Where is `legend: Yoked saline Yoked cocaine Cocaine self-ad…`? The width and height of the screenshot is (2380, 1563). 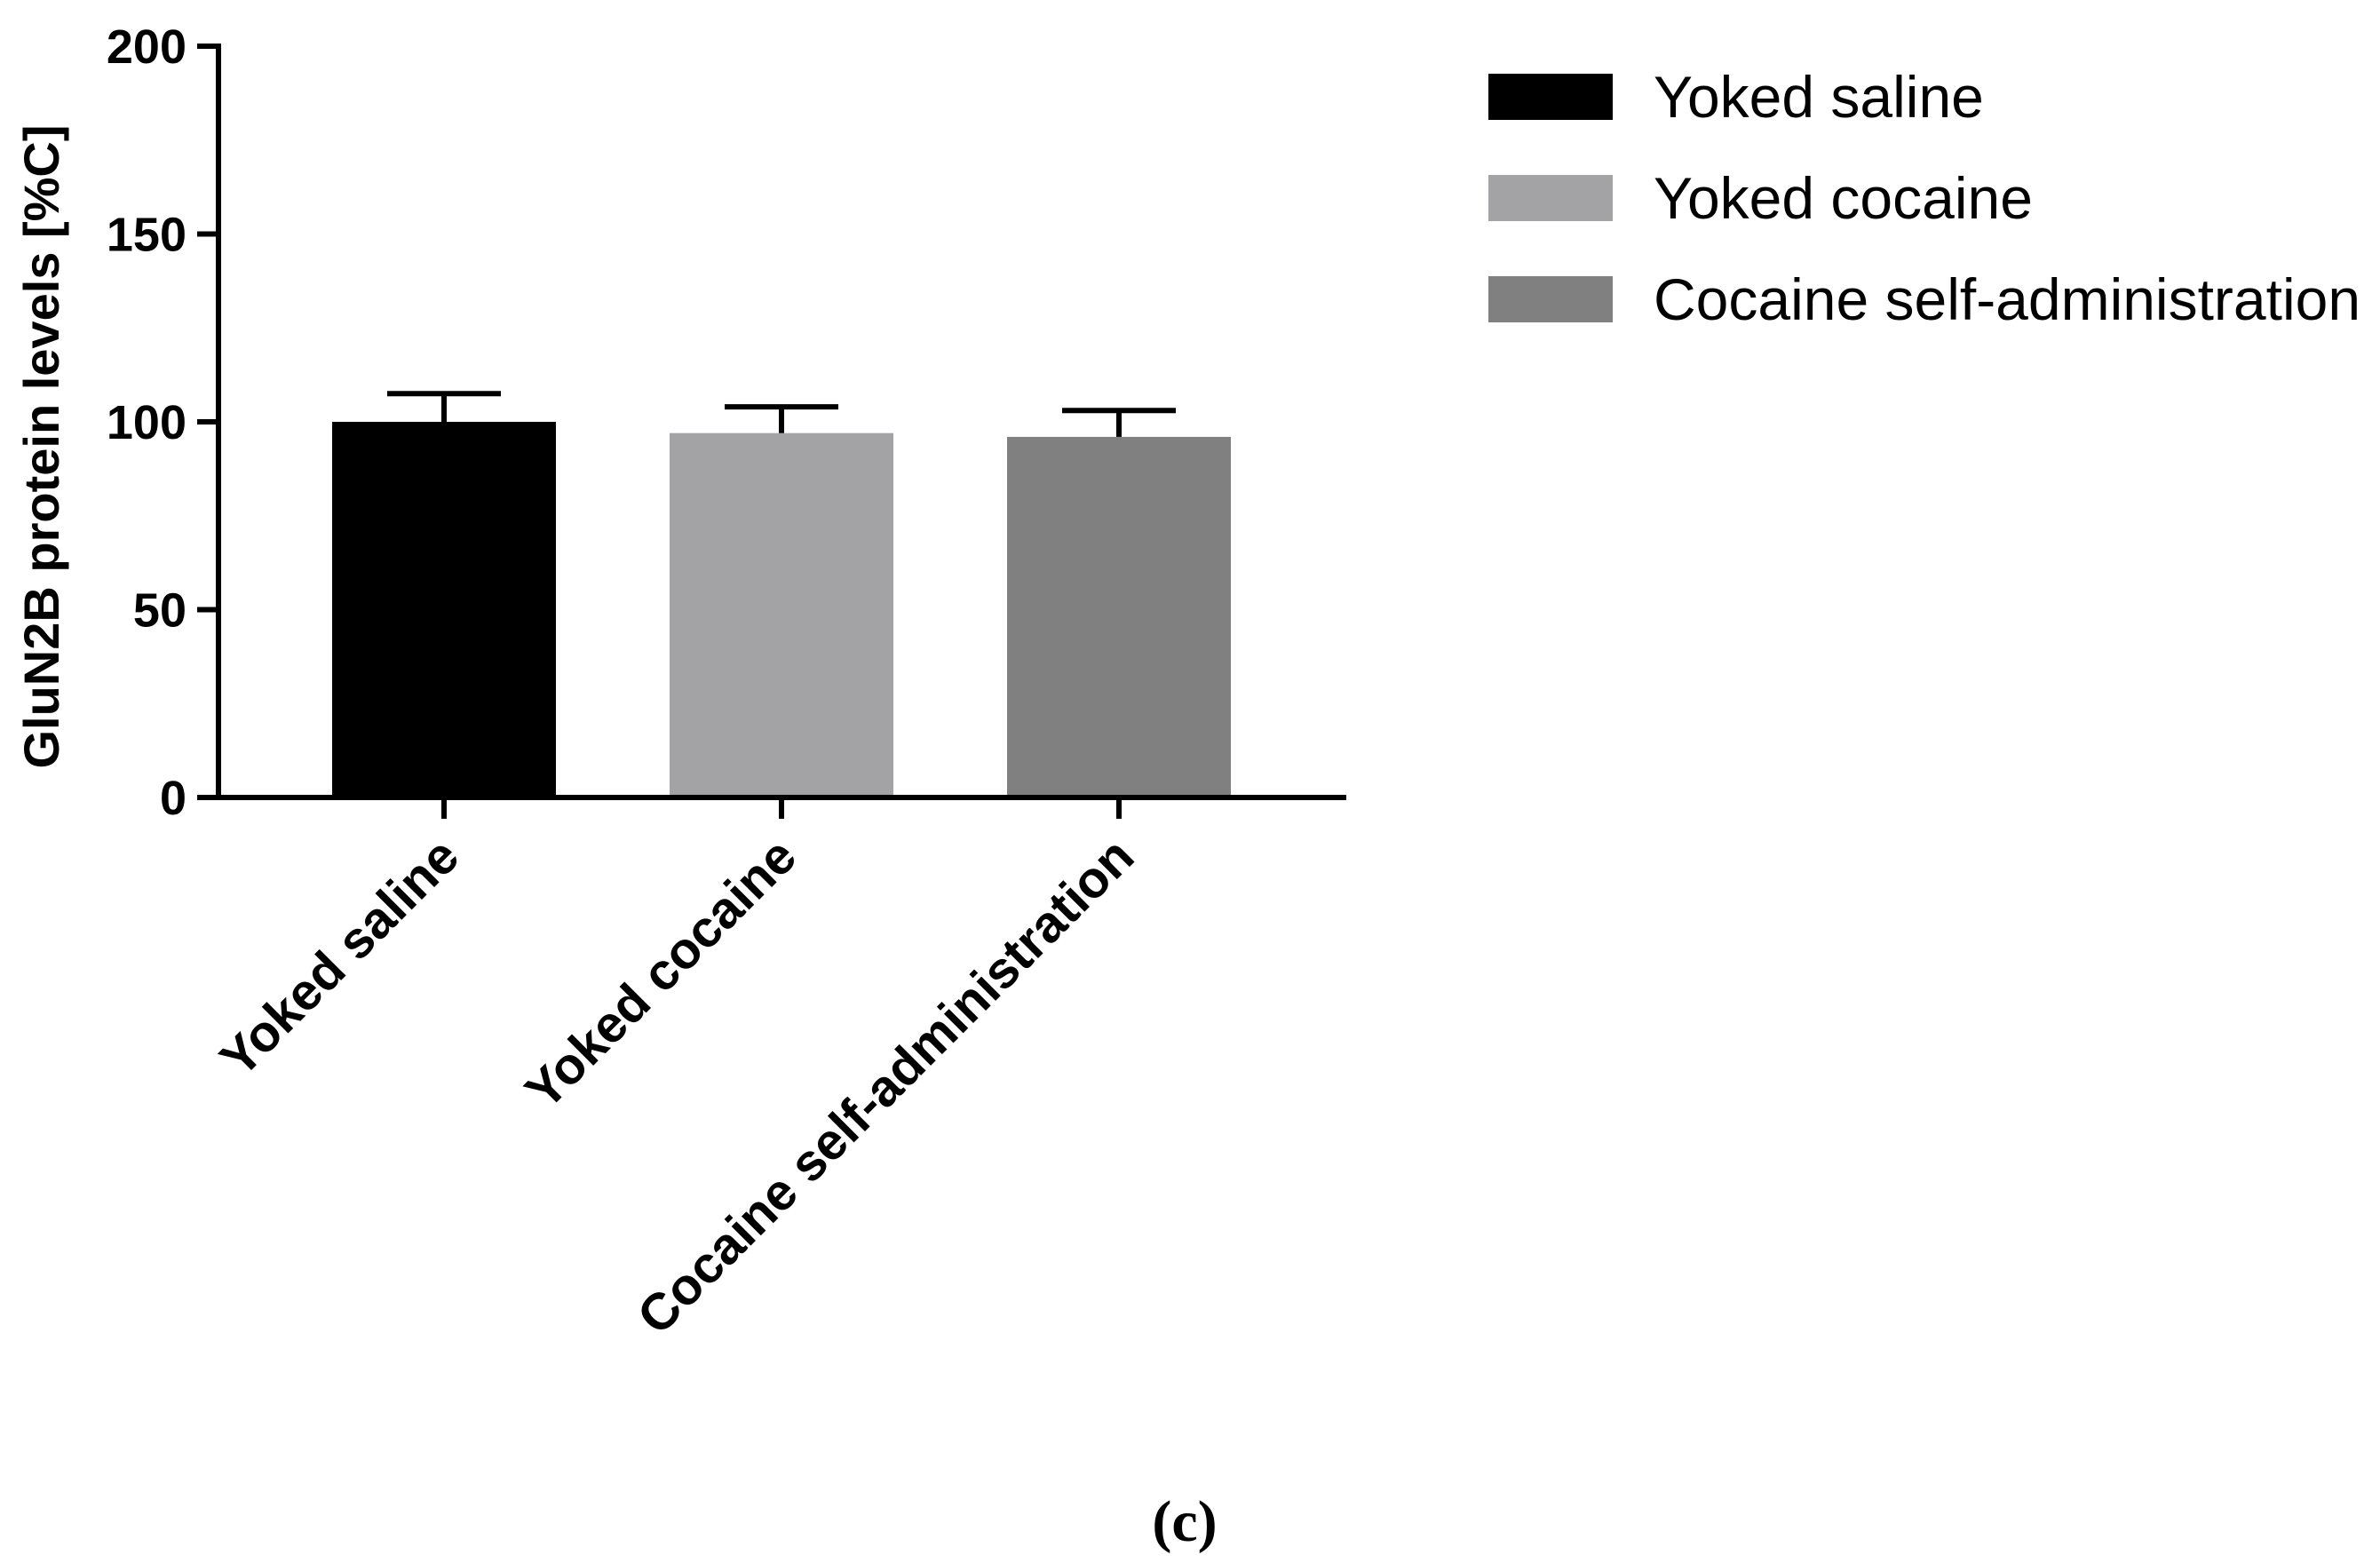 legend: Yoked saline Yoked cocaine Cocaine self-ad… is located at coordinates (1924, 198).